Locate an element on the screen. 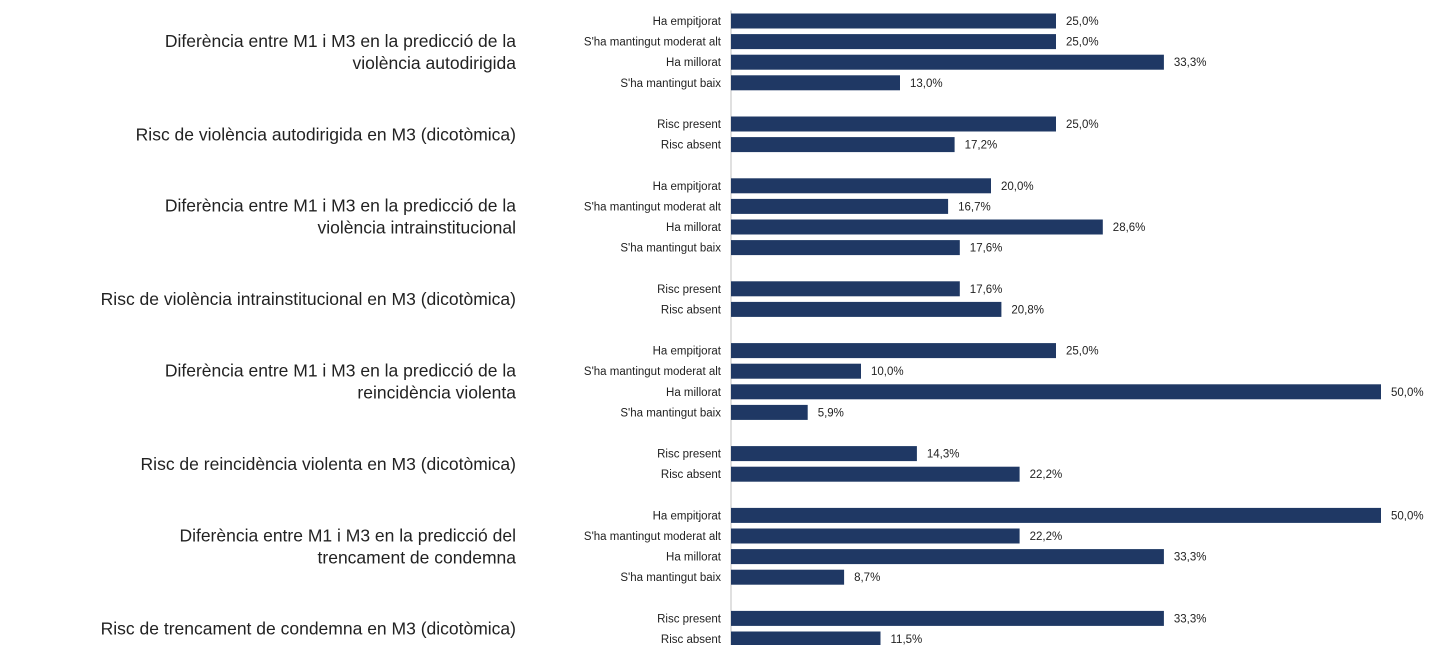  group-label-line: reincidència violenta is located at coordinates (436, 393).